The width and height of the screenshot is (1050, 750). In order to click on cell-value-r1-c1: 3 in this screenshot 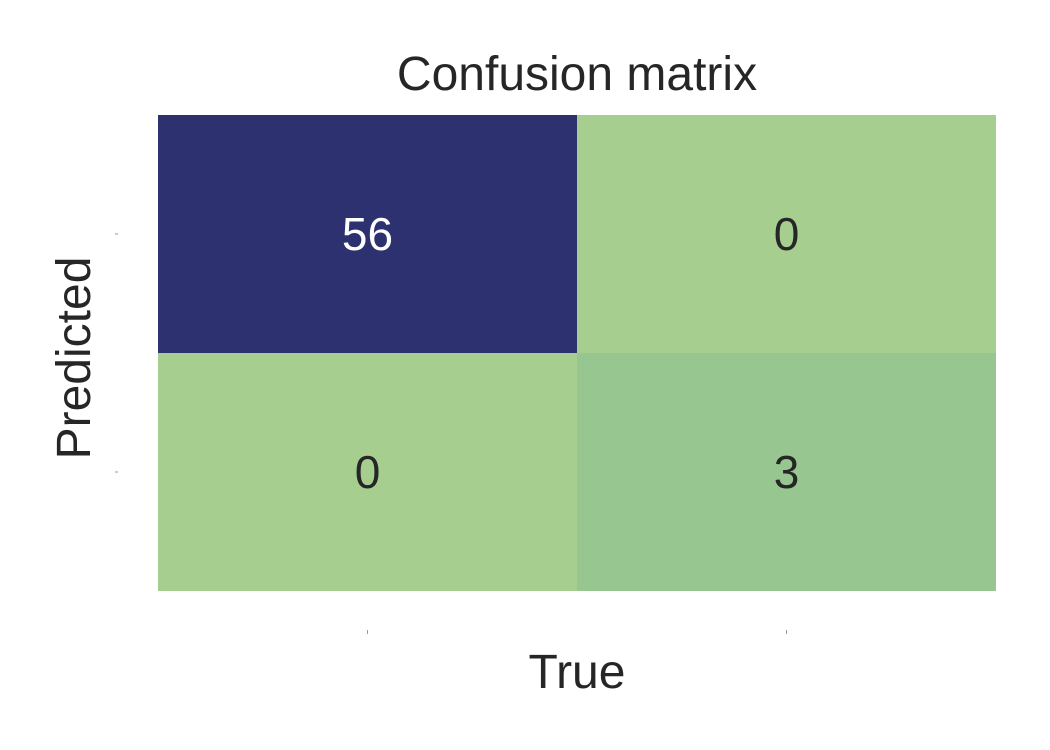, I will do `click(787, 472)`.